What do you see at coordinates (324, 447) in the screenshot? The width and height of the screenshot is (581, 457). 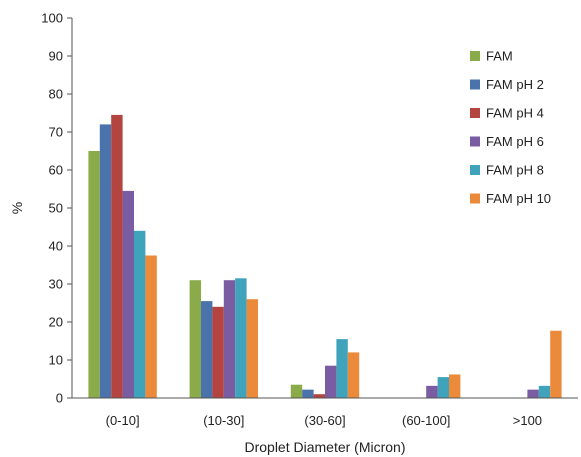 I see `x-axis-title: Droplet Diameter (Micron)` at bounding box center [324, 447].